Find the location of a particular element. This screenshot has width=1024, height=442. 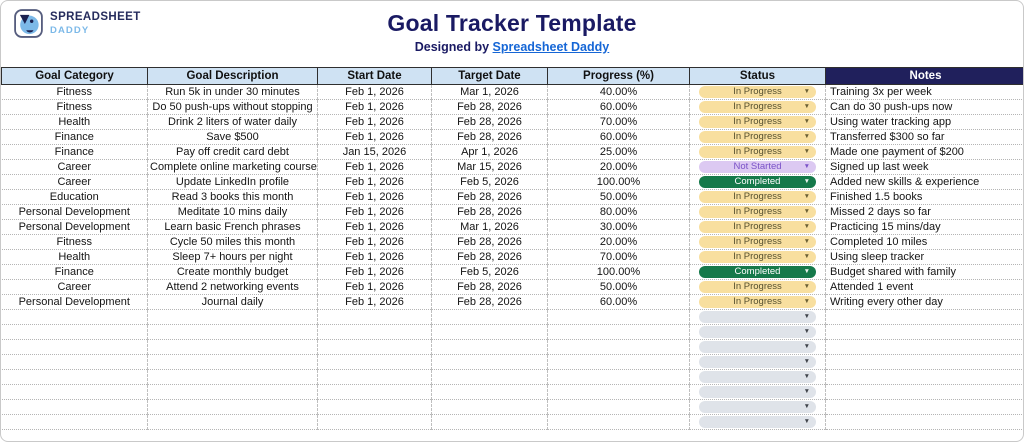

cell-progress: 60.00% is located at coordinates (618, 107).